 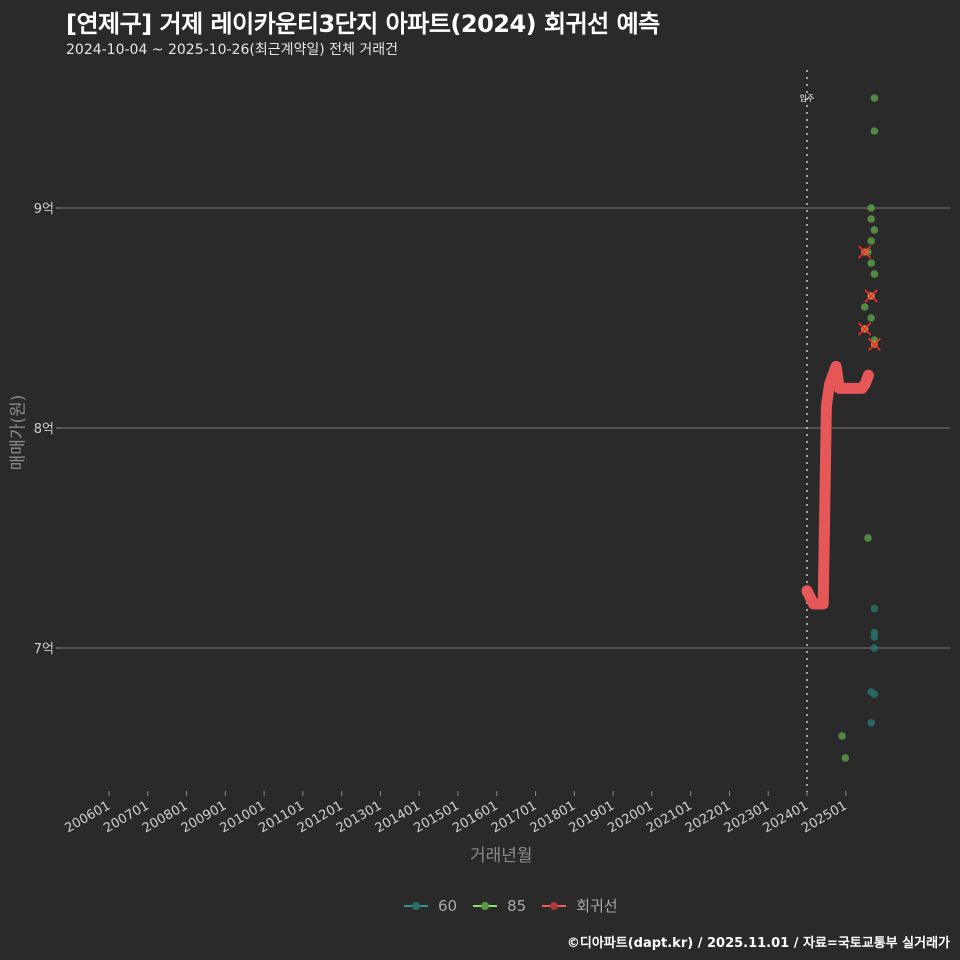 What do you see at coordinates (232, 50) in the screenshot?
I see `chart-subtitle: 2024-10-04 ~ 2025-10-26(최근계약일) 전체 거래건` at bounding box center [232, 50].